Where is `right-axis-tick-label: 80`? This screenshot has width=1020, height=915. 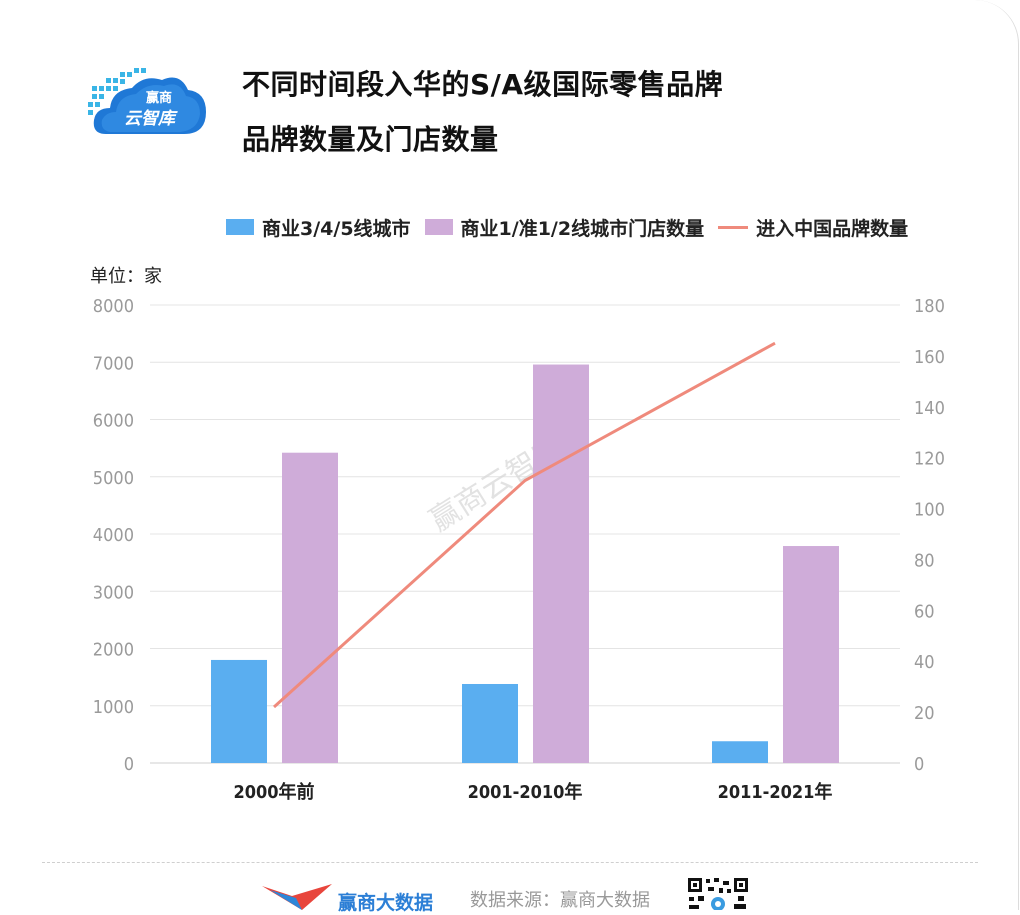 right-axis-tick-label: 80 is located at coordinates (924, 560).